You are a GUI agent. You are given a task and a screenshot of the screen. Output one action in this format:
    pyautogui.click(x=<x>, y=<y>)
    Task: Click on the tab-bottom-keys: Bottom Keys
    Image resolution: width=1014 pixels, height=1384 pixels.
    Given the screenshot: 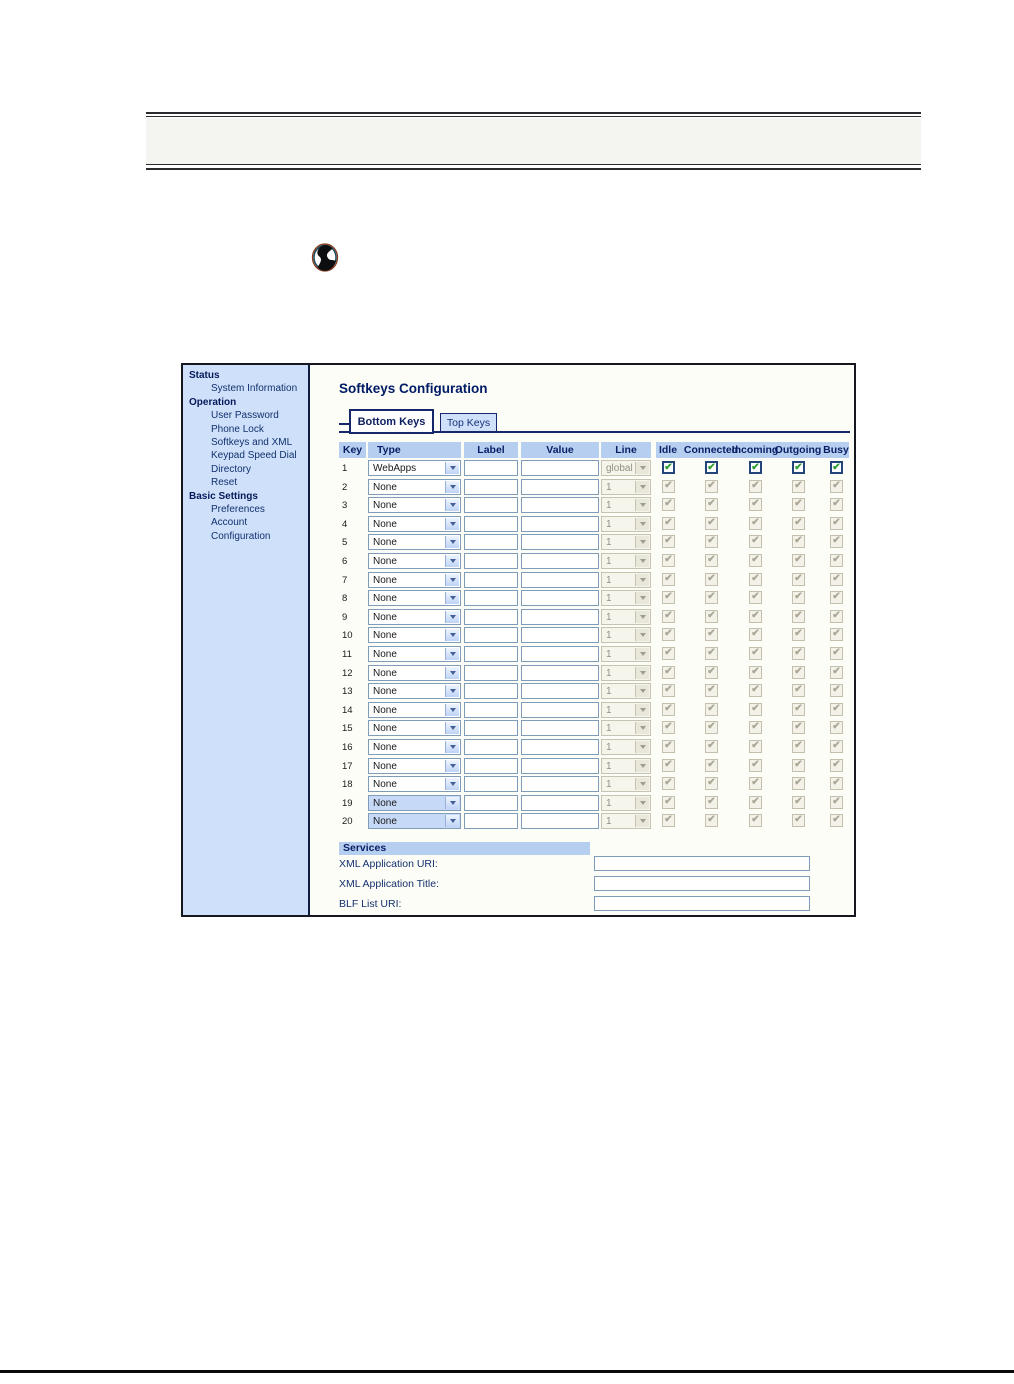 What is the action you would take?
    pyautogui.click(x=391, y=421)
    